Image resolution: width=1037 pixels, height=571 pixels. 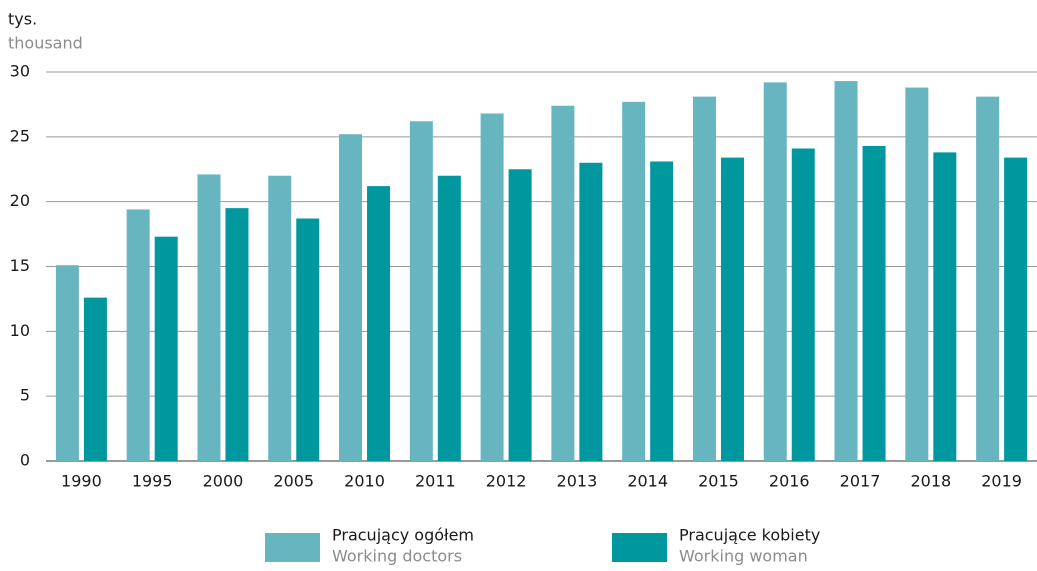 What do you see at coordinates (860, 481) in the screenshot?
I see `x-tick-label: 2017` at bounding box center [860, 481].